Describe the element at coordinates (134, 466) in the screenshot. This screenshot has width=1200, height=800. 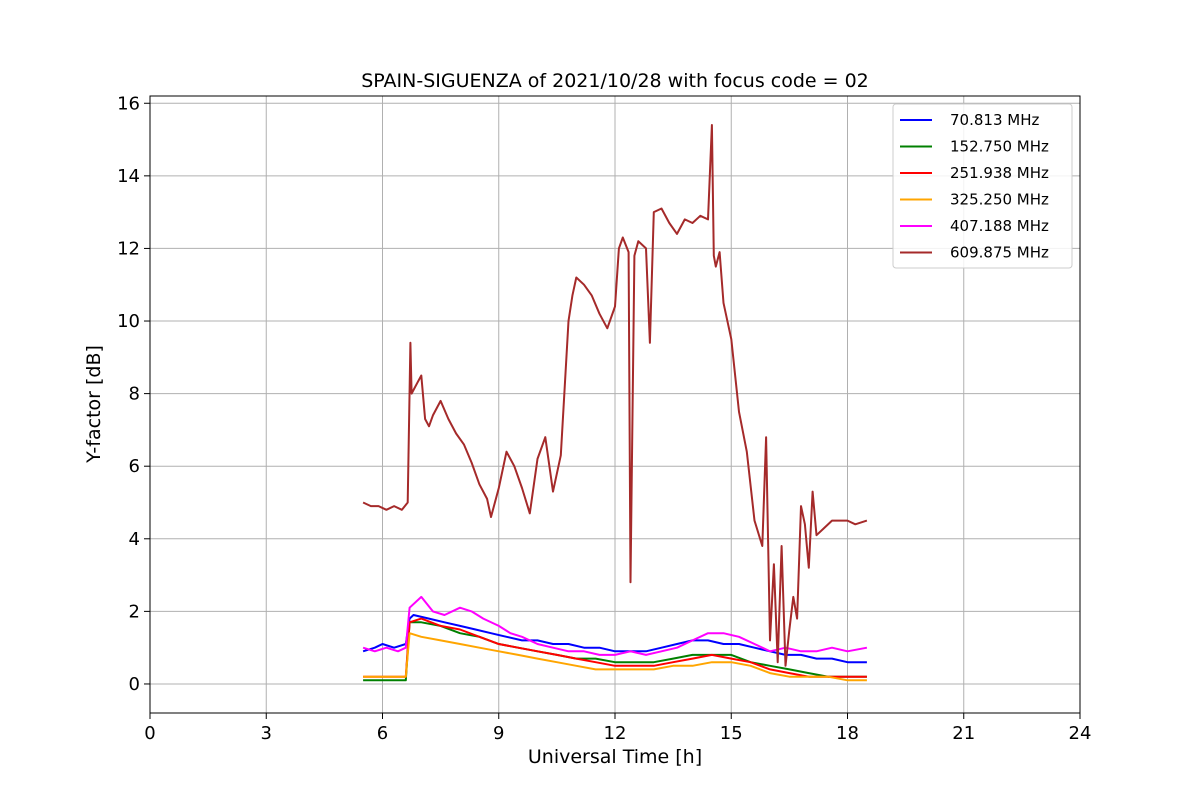
I see `y-tick-label: 6` at that location.